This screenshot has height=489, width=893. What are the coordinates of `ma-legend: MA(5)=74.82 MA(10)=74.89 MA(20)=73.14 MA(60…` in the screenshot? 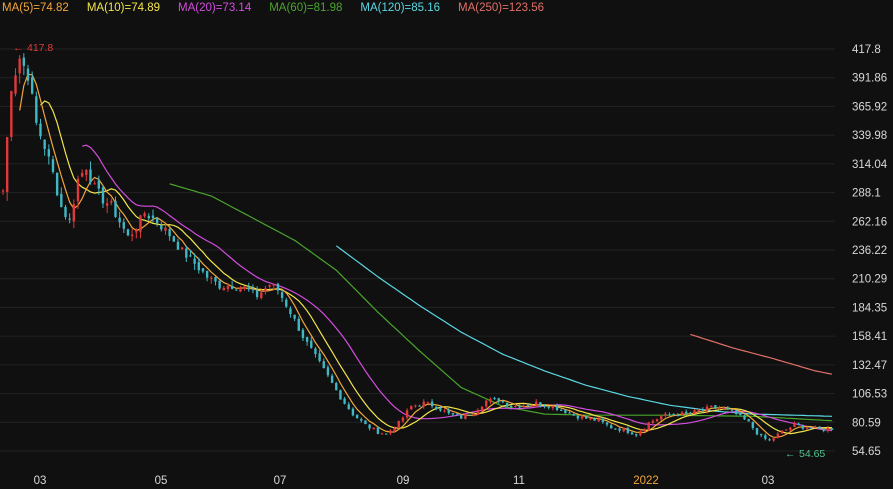 It's located at (282, 9).